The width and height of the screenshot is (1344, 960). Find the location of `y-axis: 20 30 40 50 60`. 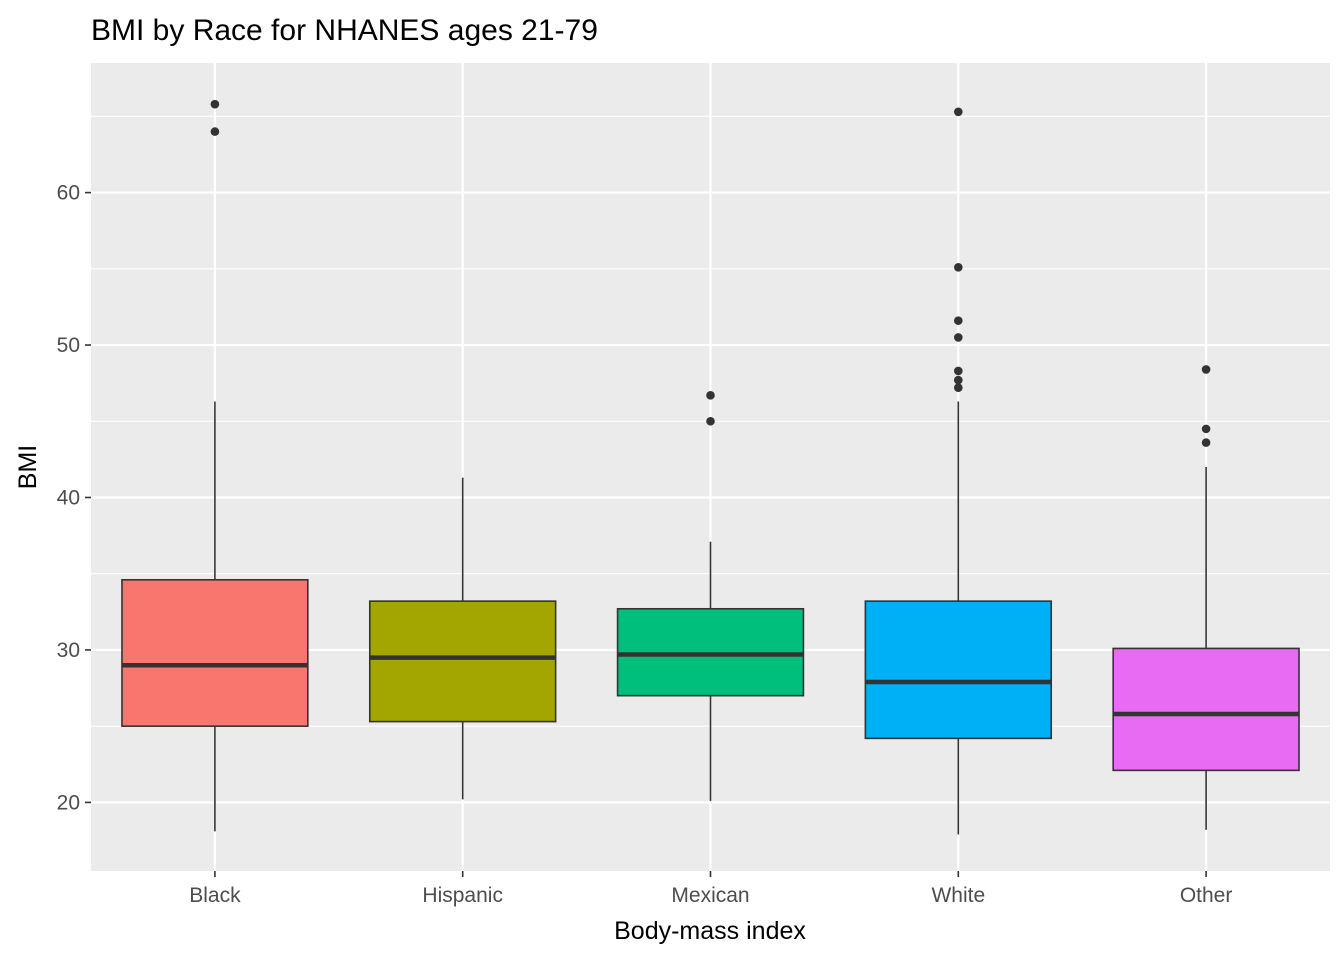

y-axis: 20 30 40 50 60 is located at coordinates (74, 498).